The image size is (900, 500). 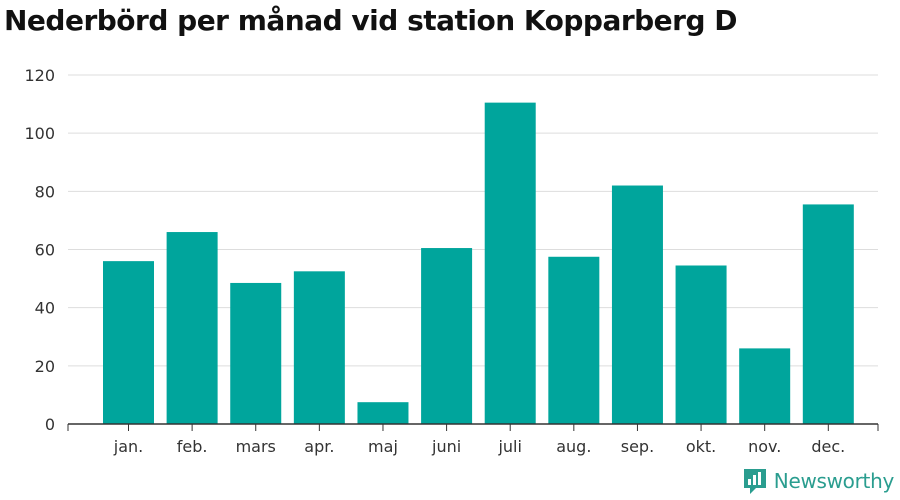 I want to click on bar-nov, so click(x=765, y=386).